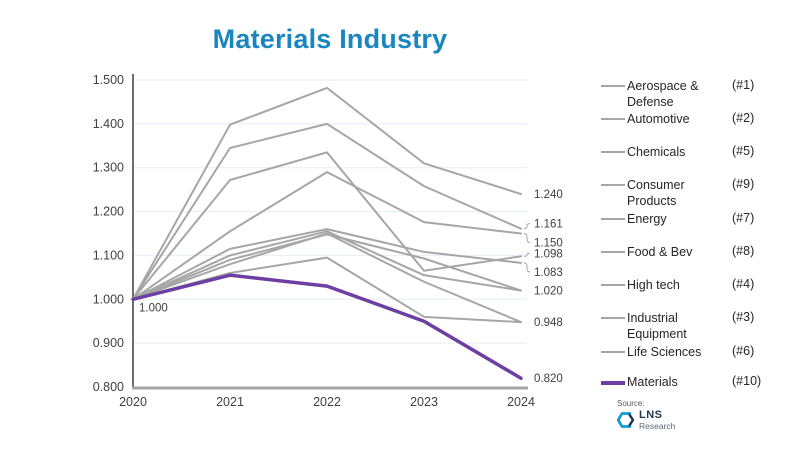  Describe the element at coordinates (697, 326) in the screenshot. I see `legend-item-industrial-equipment: Industrial Equipment (#3)` at that location.